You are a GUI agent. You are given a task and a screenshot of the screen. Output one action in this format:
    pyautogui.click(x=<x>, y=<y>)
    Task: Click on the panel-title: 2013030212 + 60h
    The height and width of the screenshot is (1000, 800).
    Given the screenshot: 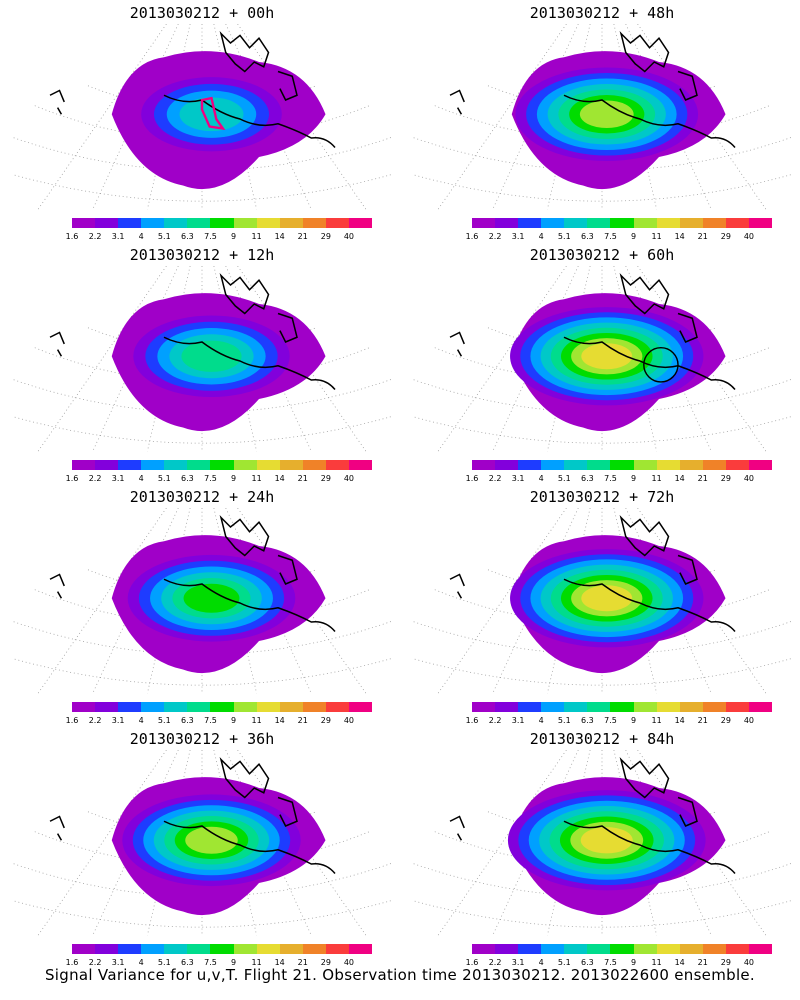 What is the action you would take?
    pyautogui.click(x=602, y=255)
    